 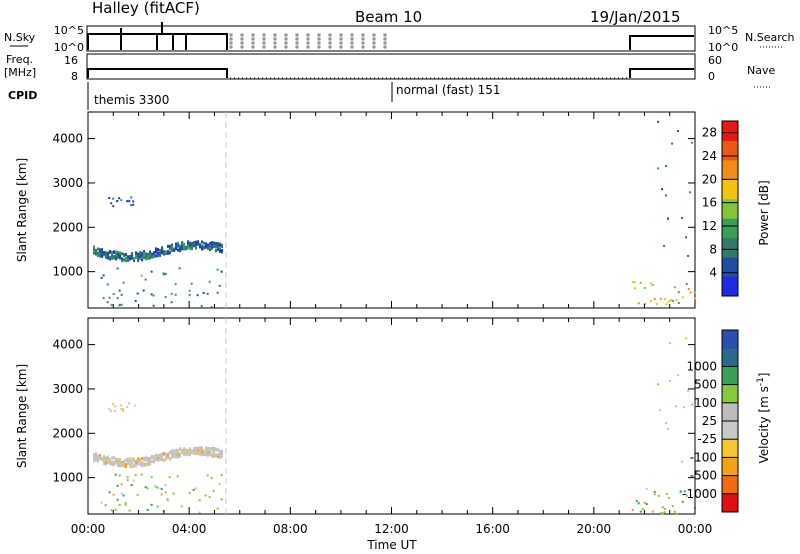 What do you see at coordinates (723, 47) in the screenshot?
I see `nsearch-tick-bottom: 10^0` at bounding box center [723, 47].